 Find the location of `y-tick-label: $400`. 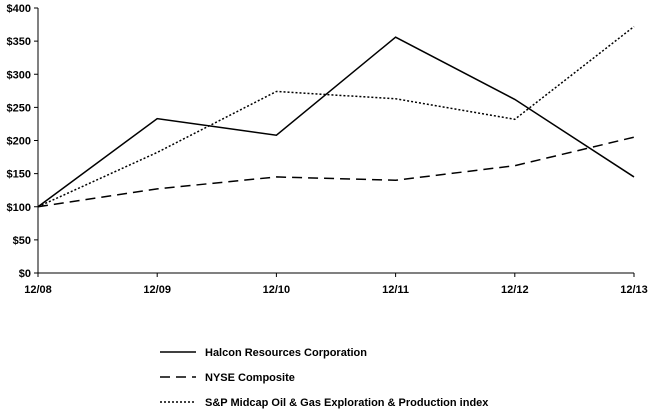

y-tick-label: $400 is located at coordinates (19, 9).